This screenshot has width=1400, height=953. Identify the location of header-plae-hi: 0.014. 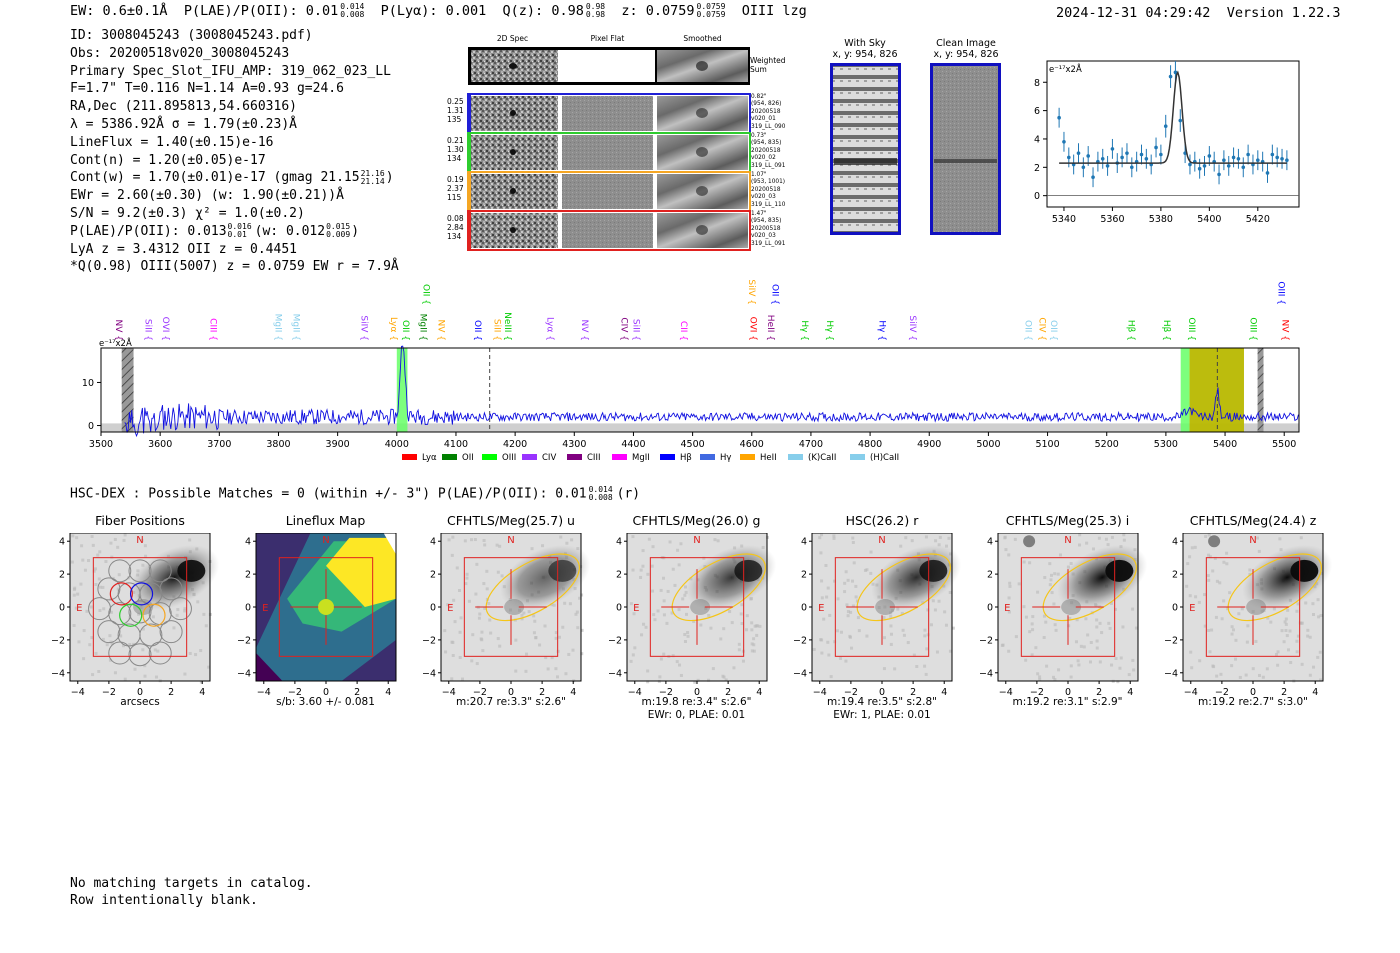
(352, 6).